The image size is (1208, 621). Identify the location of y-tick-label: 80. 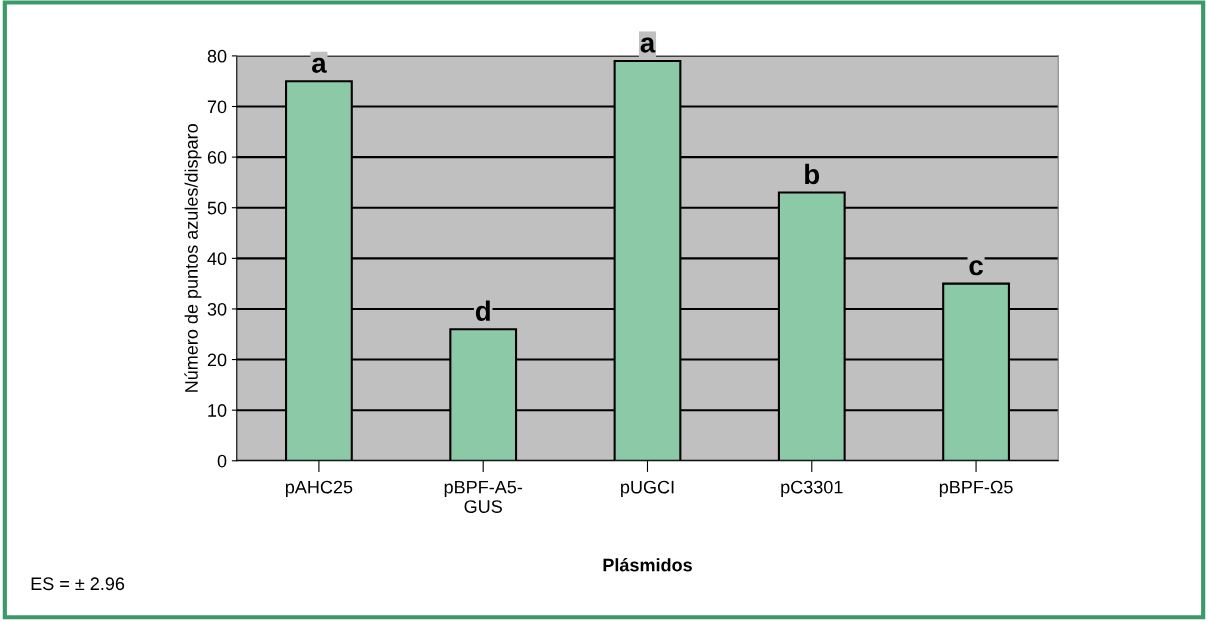
(217, 56).